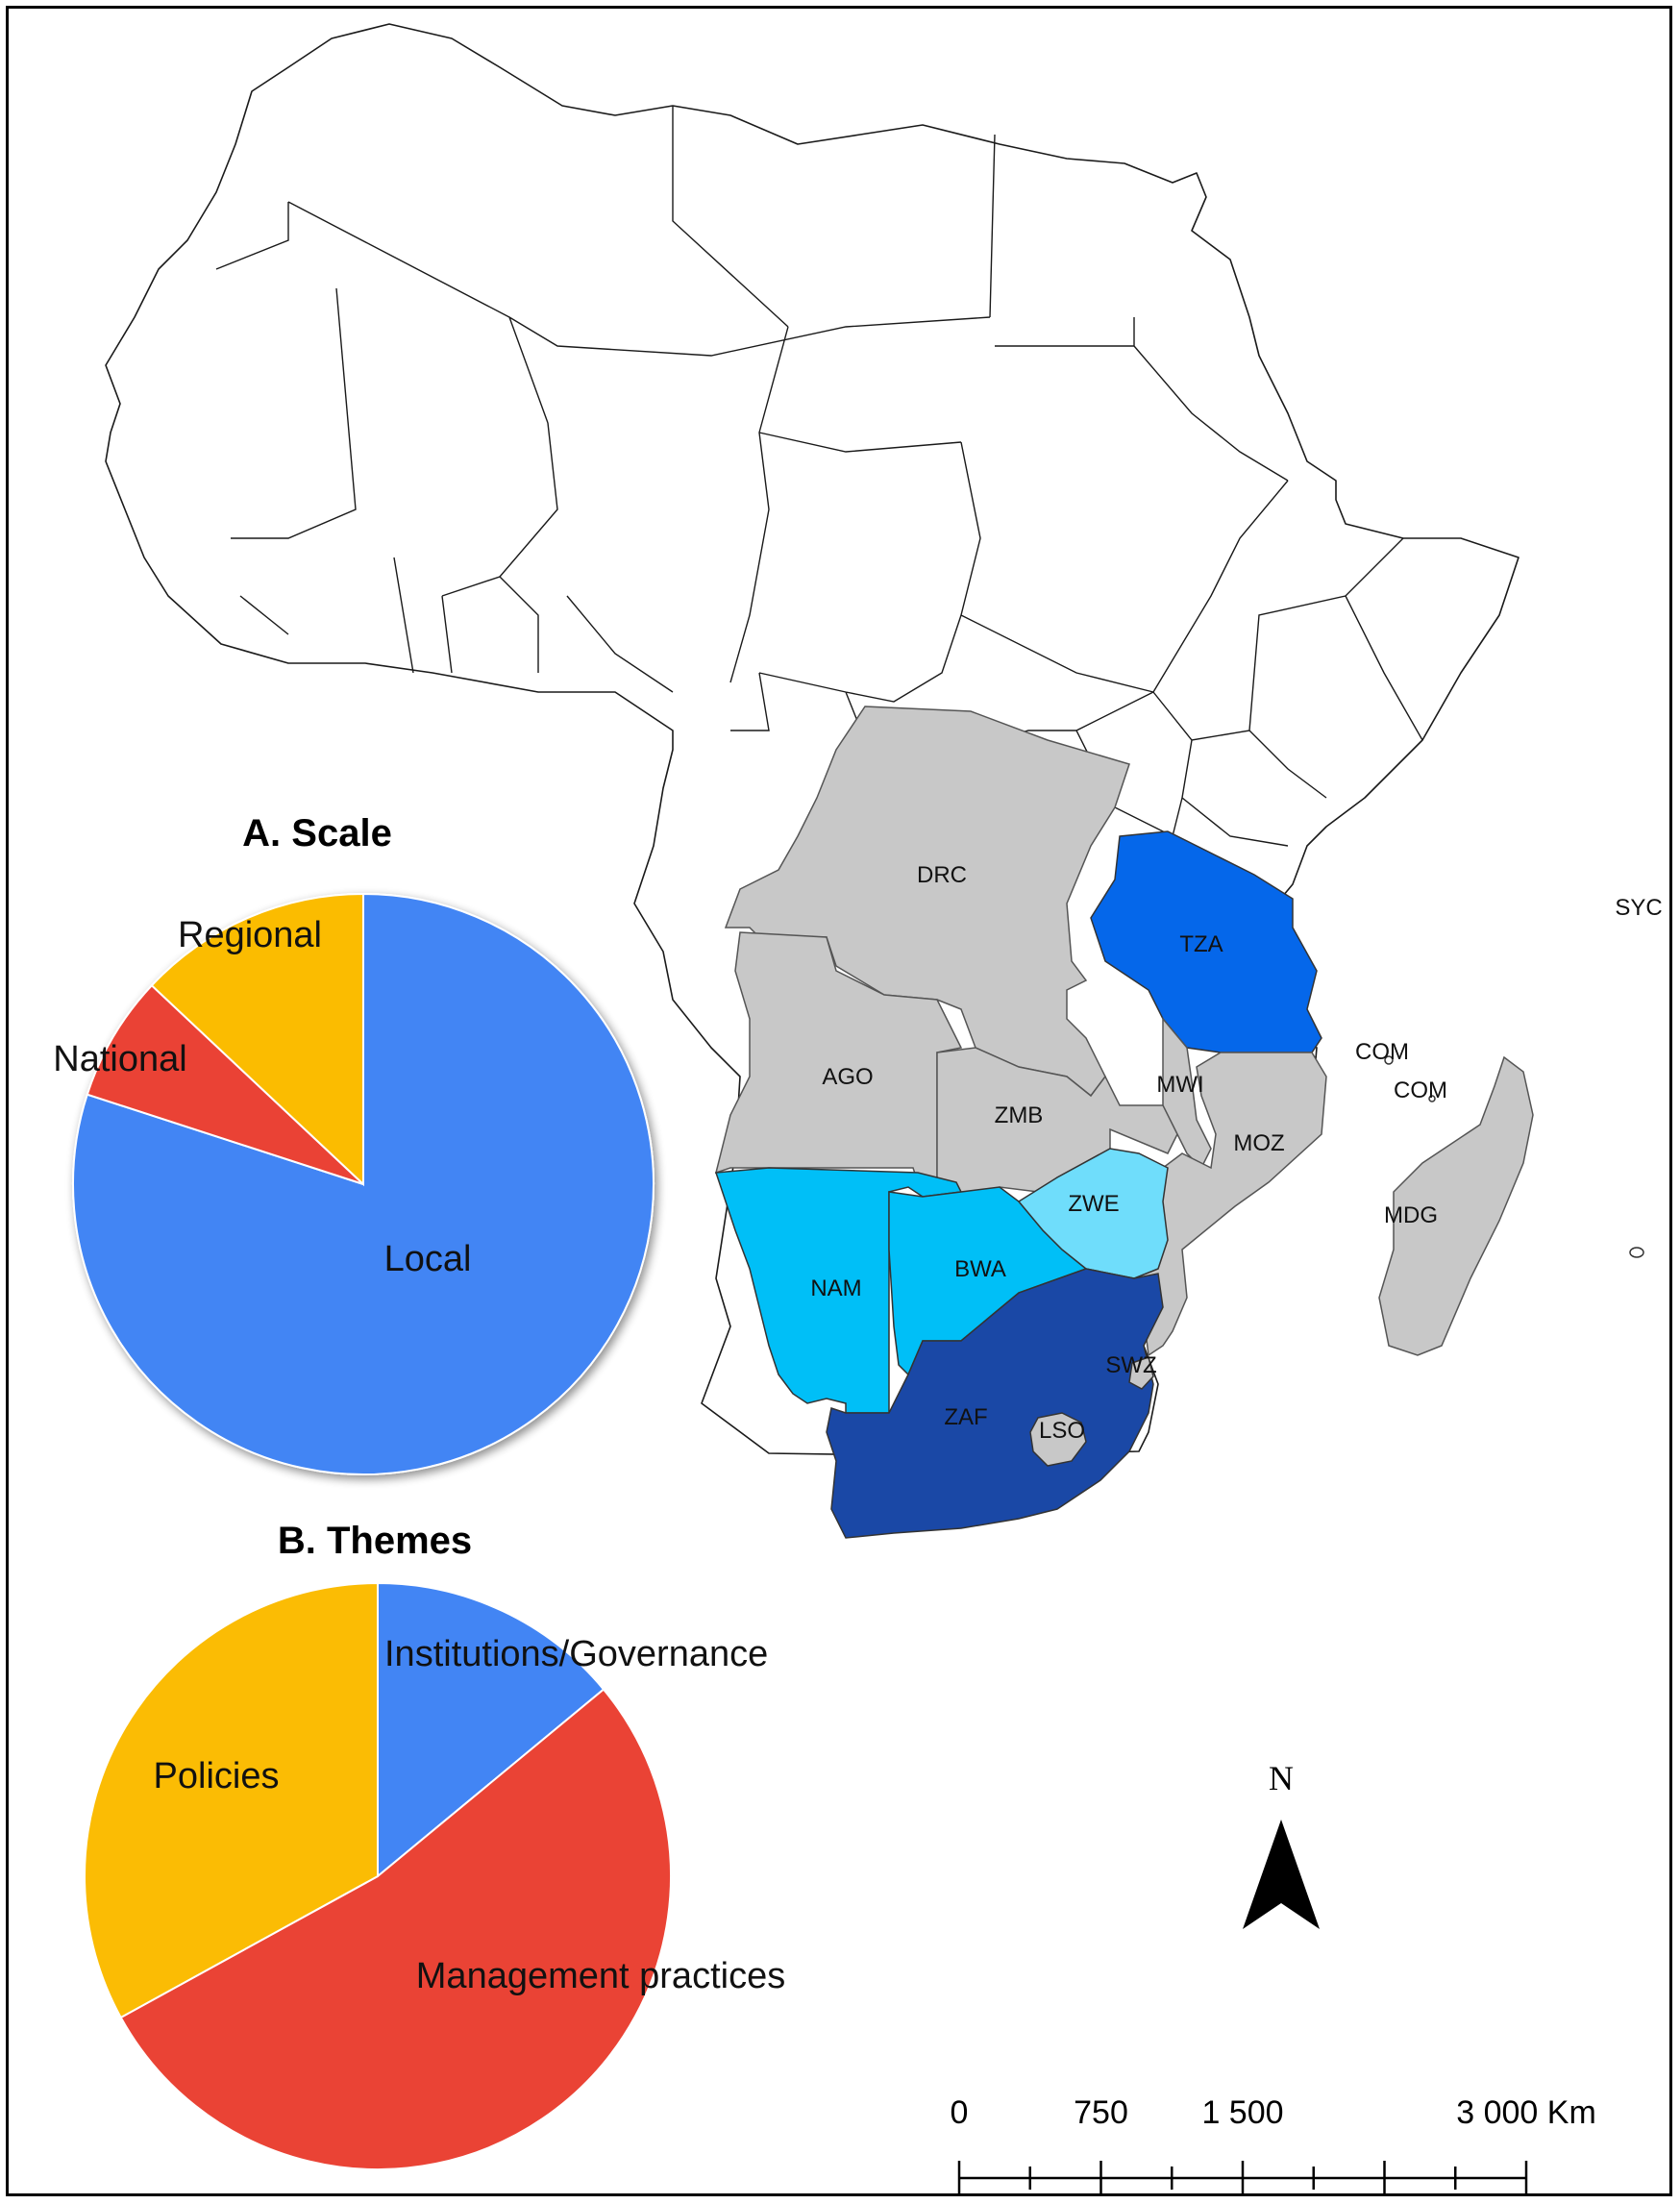 This screenshot has width=1680, height=2204. What do you see at coordinates (995, 1403) in the screenshot?
I see `country-zaf` at bounding box center [995, 1403].